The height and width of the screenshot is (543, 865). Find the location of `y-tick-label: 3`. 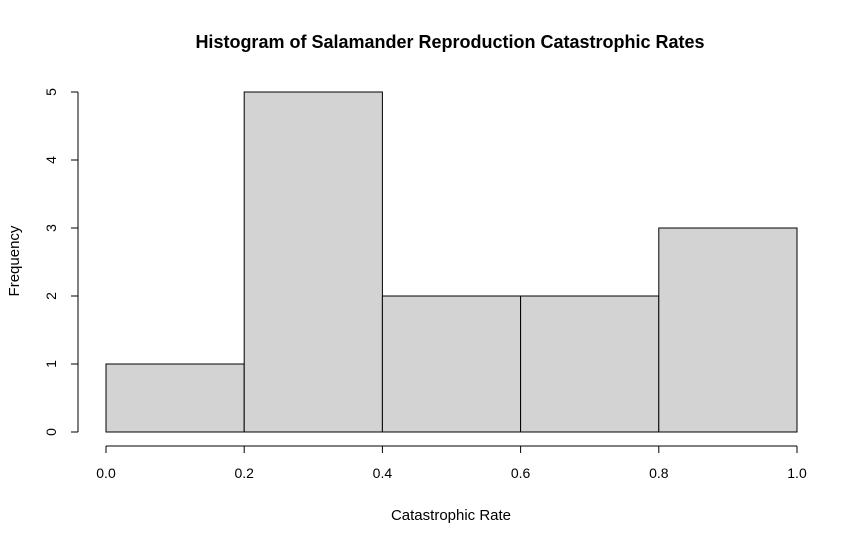

y-tick-label: 3 is located at coordinates (51, 228).